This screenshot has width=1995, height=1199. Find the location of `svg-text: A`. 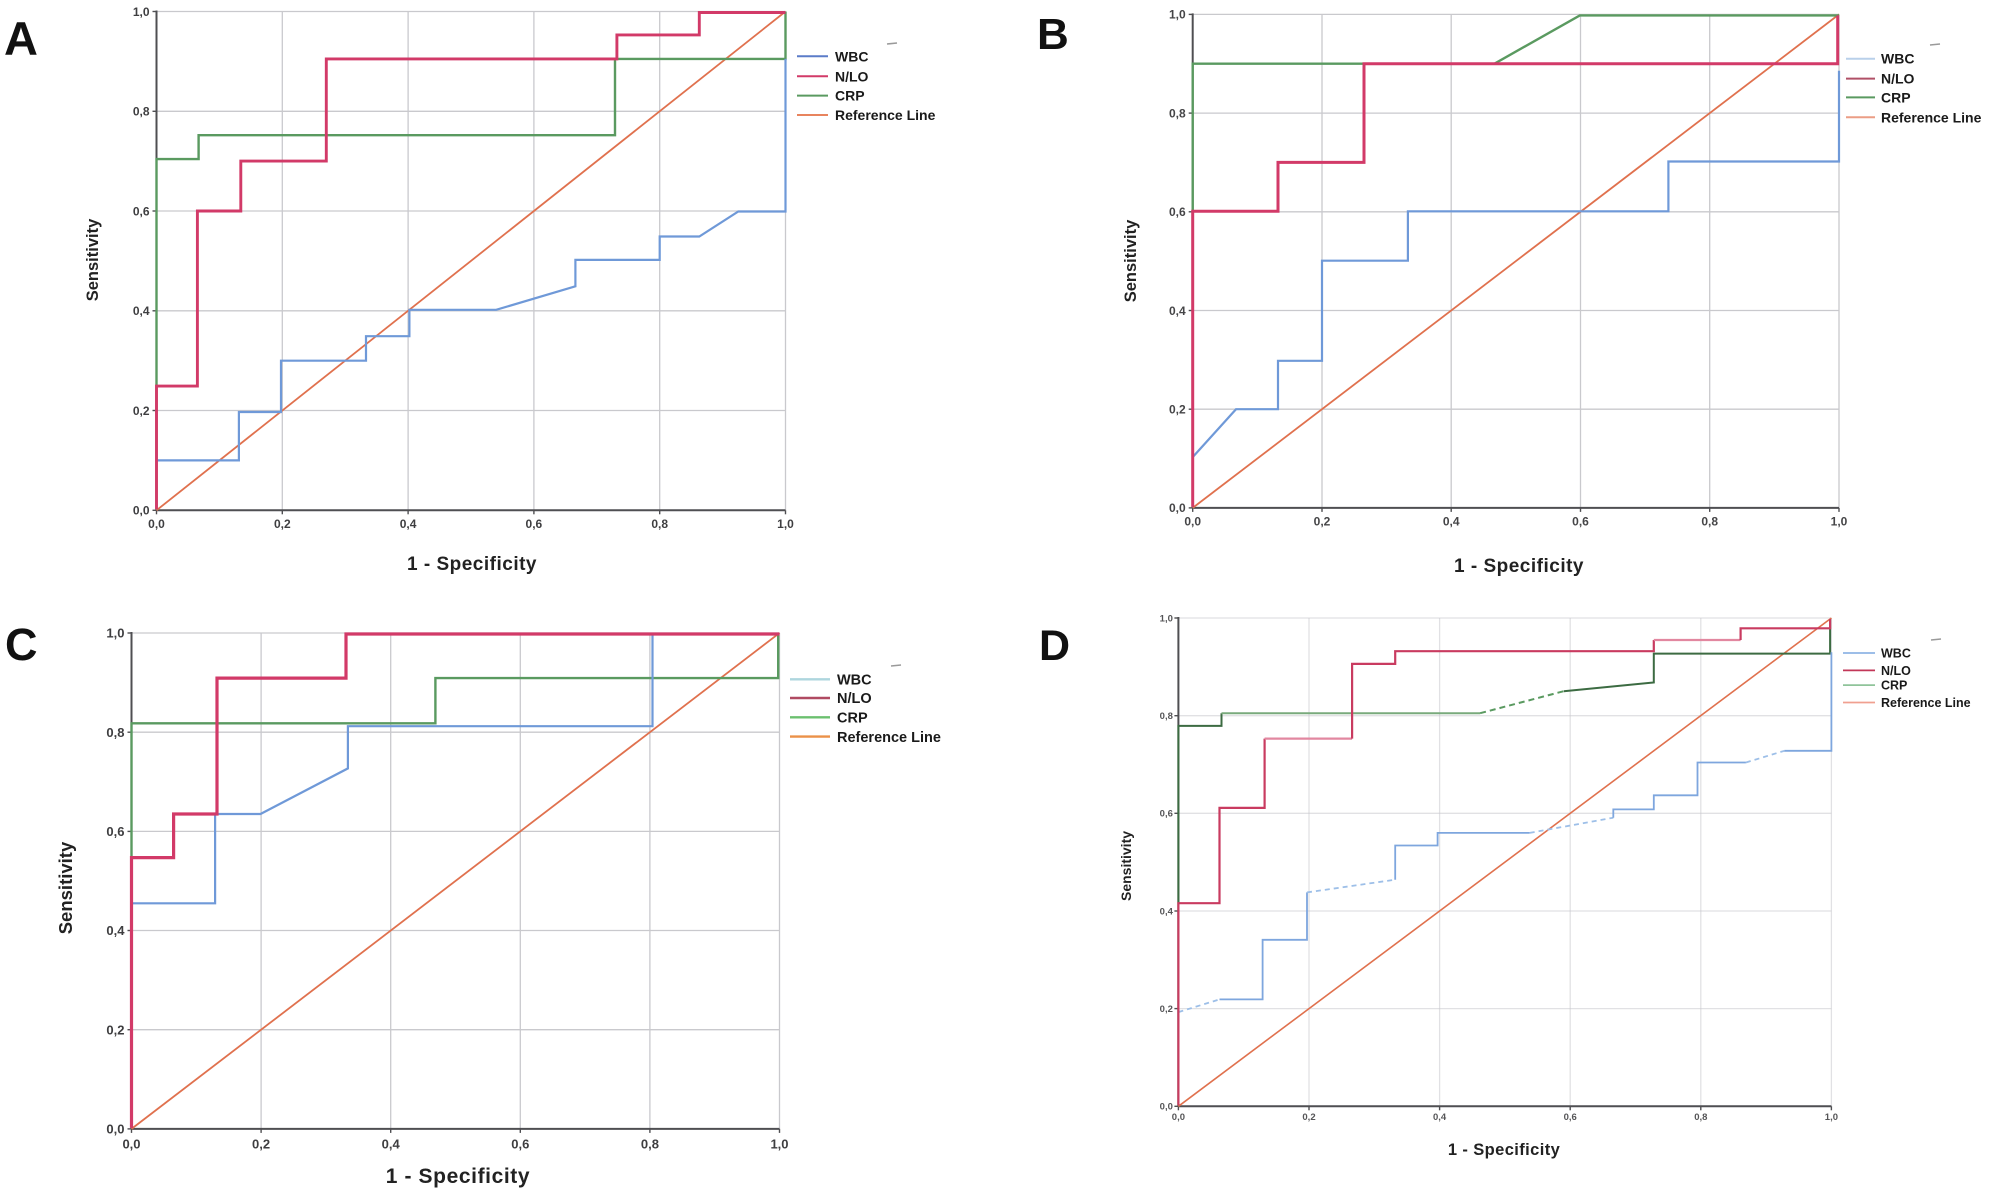

svg-text: A is located at coordinates (21, 38).